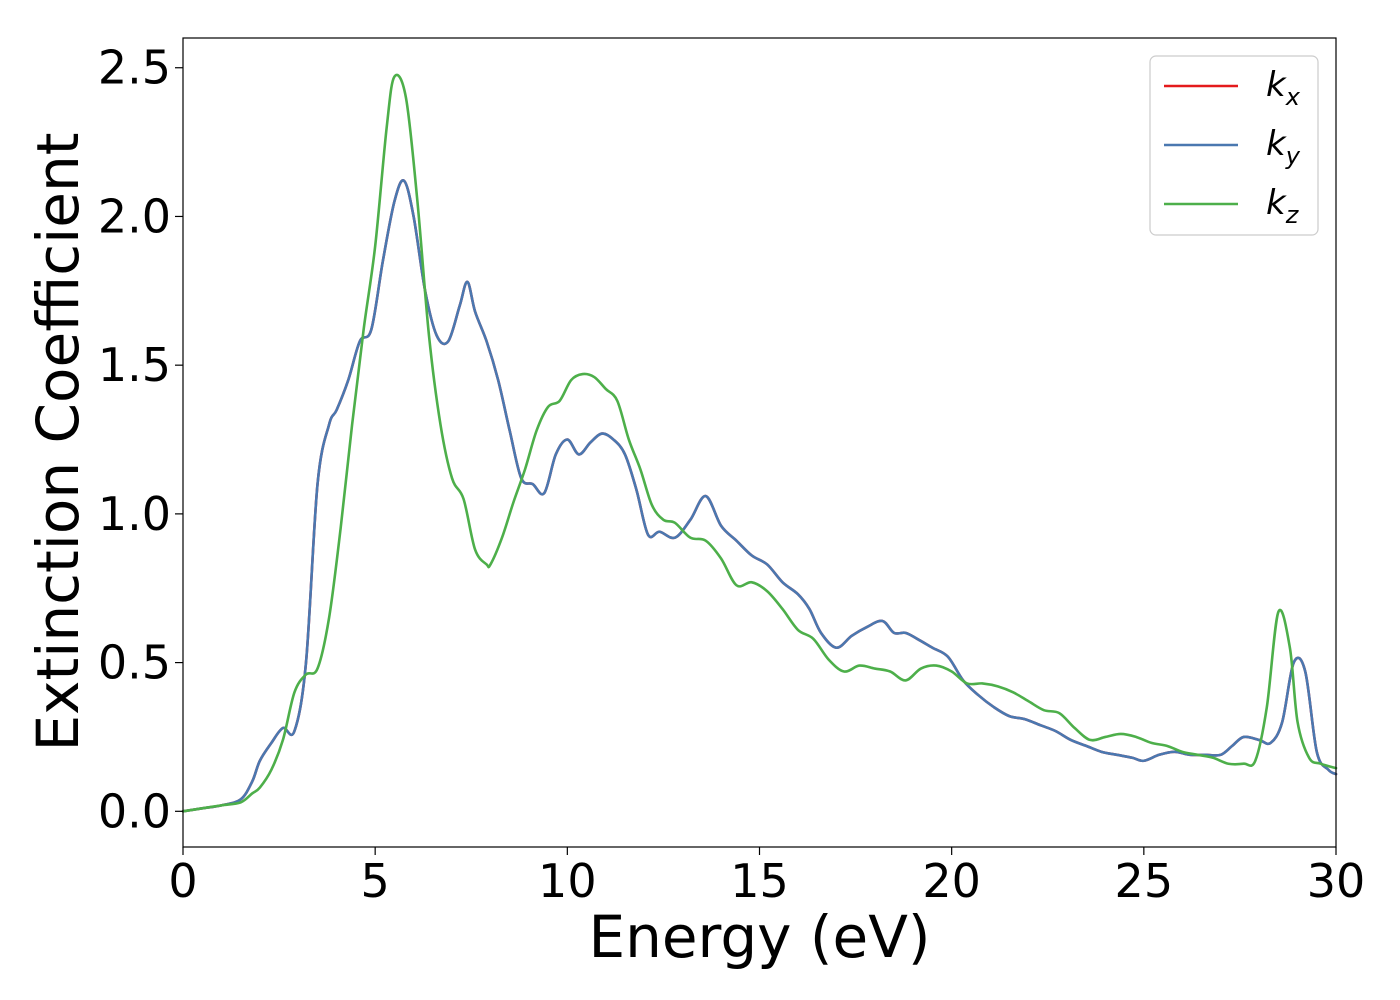 The width and height of the screenshot is (1400, 1000). Describe the element at coordinates (134, 216) in the screenshot. I see `y-tick-label: 2.0` at that location.